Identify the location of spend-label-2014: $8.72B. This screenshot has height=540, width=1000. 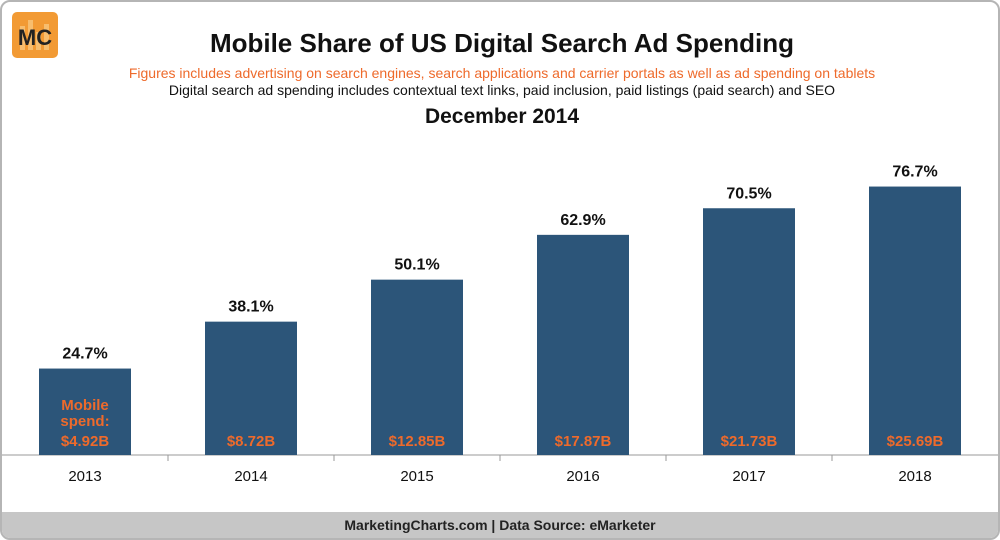
(251, 441).